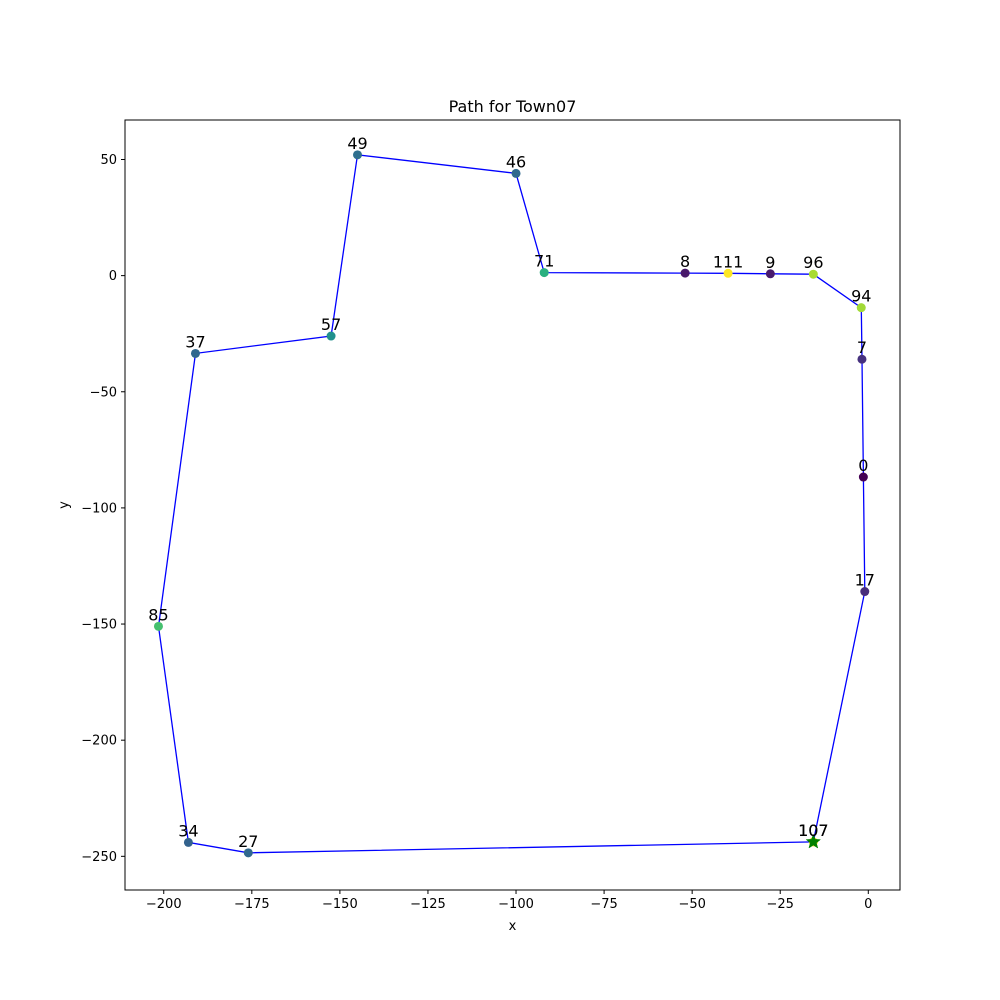 The image size is (1000, 1000). I want to click on waypoint-label: 85, so click(158, 614).